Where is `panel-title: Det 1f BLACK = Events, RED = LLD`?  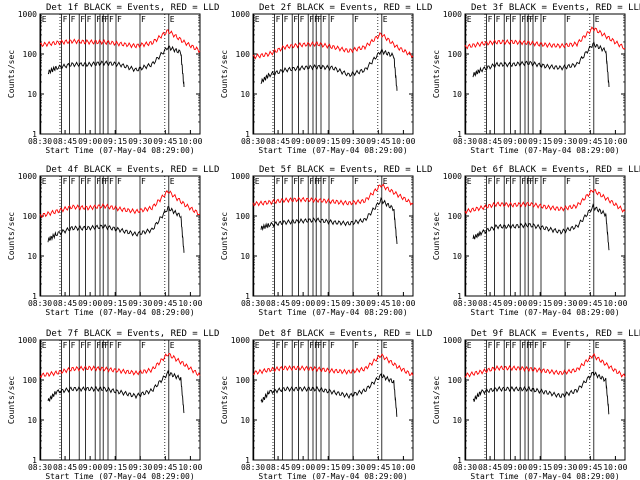
panel-title: Det 1f BLACK = Events, RED = LLD is located at coordinates (132, 8).